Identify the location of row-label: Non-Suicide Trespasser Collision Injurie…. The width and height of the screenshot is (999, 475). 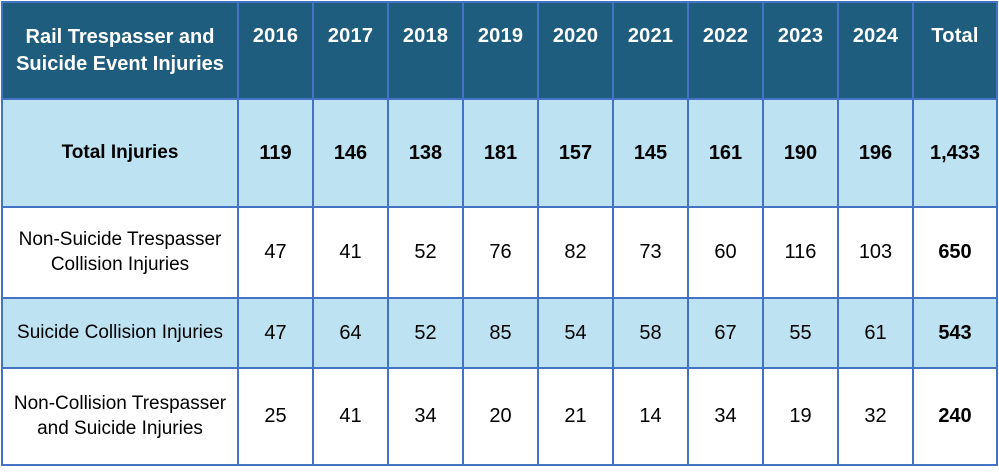
(120, 252).